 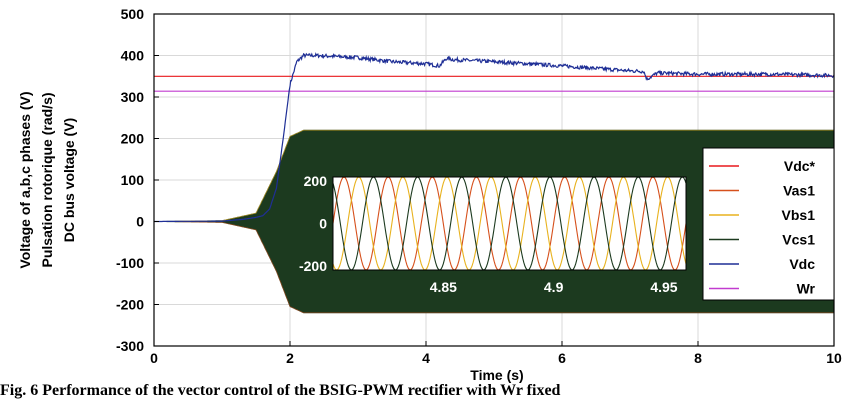 I want to click on y-axis-label-line: Pulsation rotorique (rad/s), so click(x=47, y=179).